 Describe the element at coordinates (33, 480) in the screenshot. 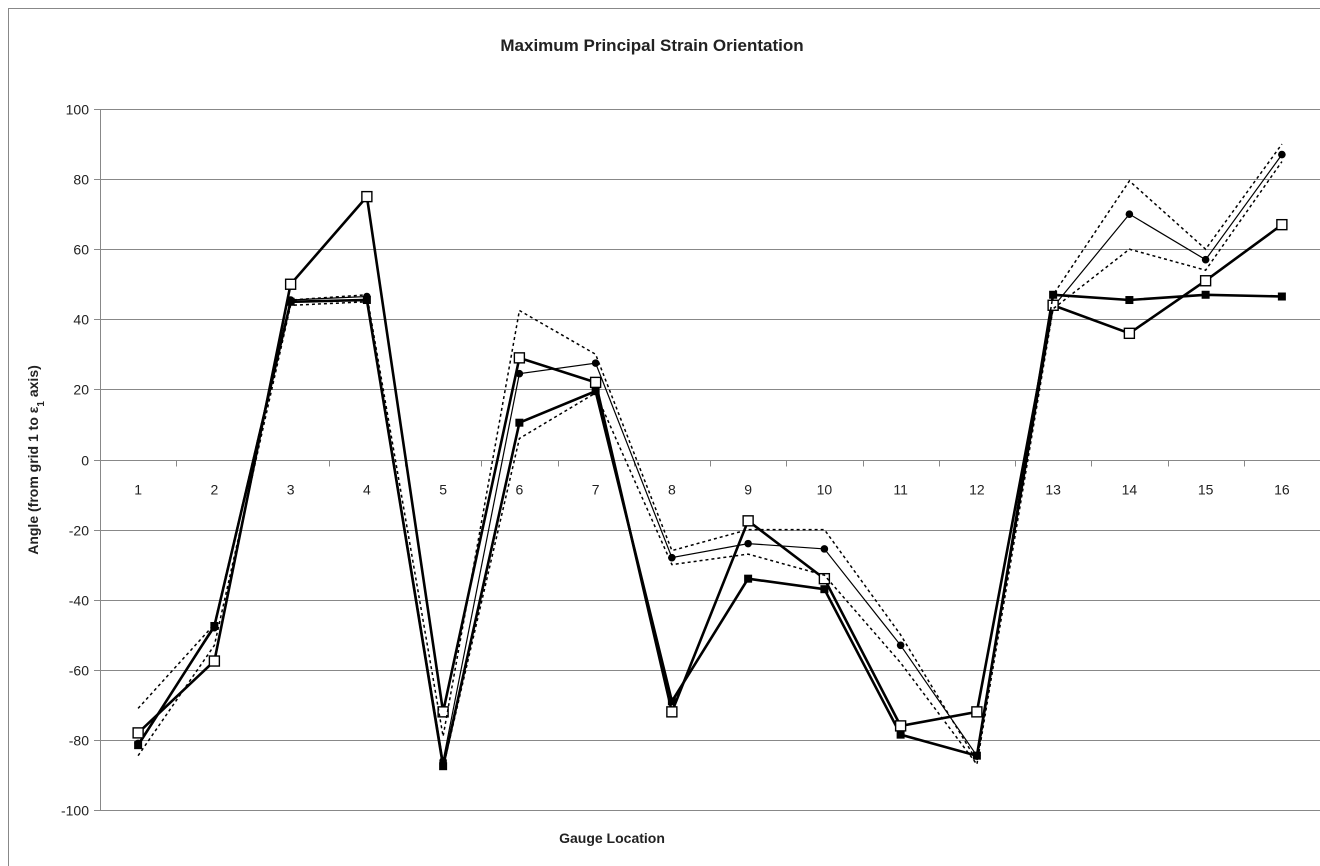

I see `y-axis-title-prefix: Angle (from grid 1 to ε` at that location.